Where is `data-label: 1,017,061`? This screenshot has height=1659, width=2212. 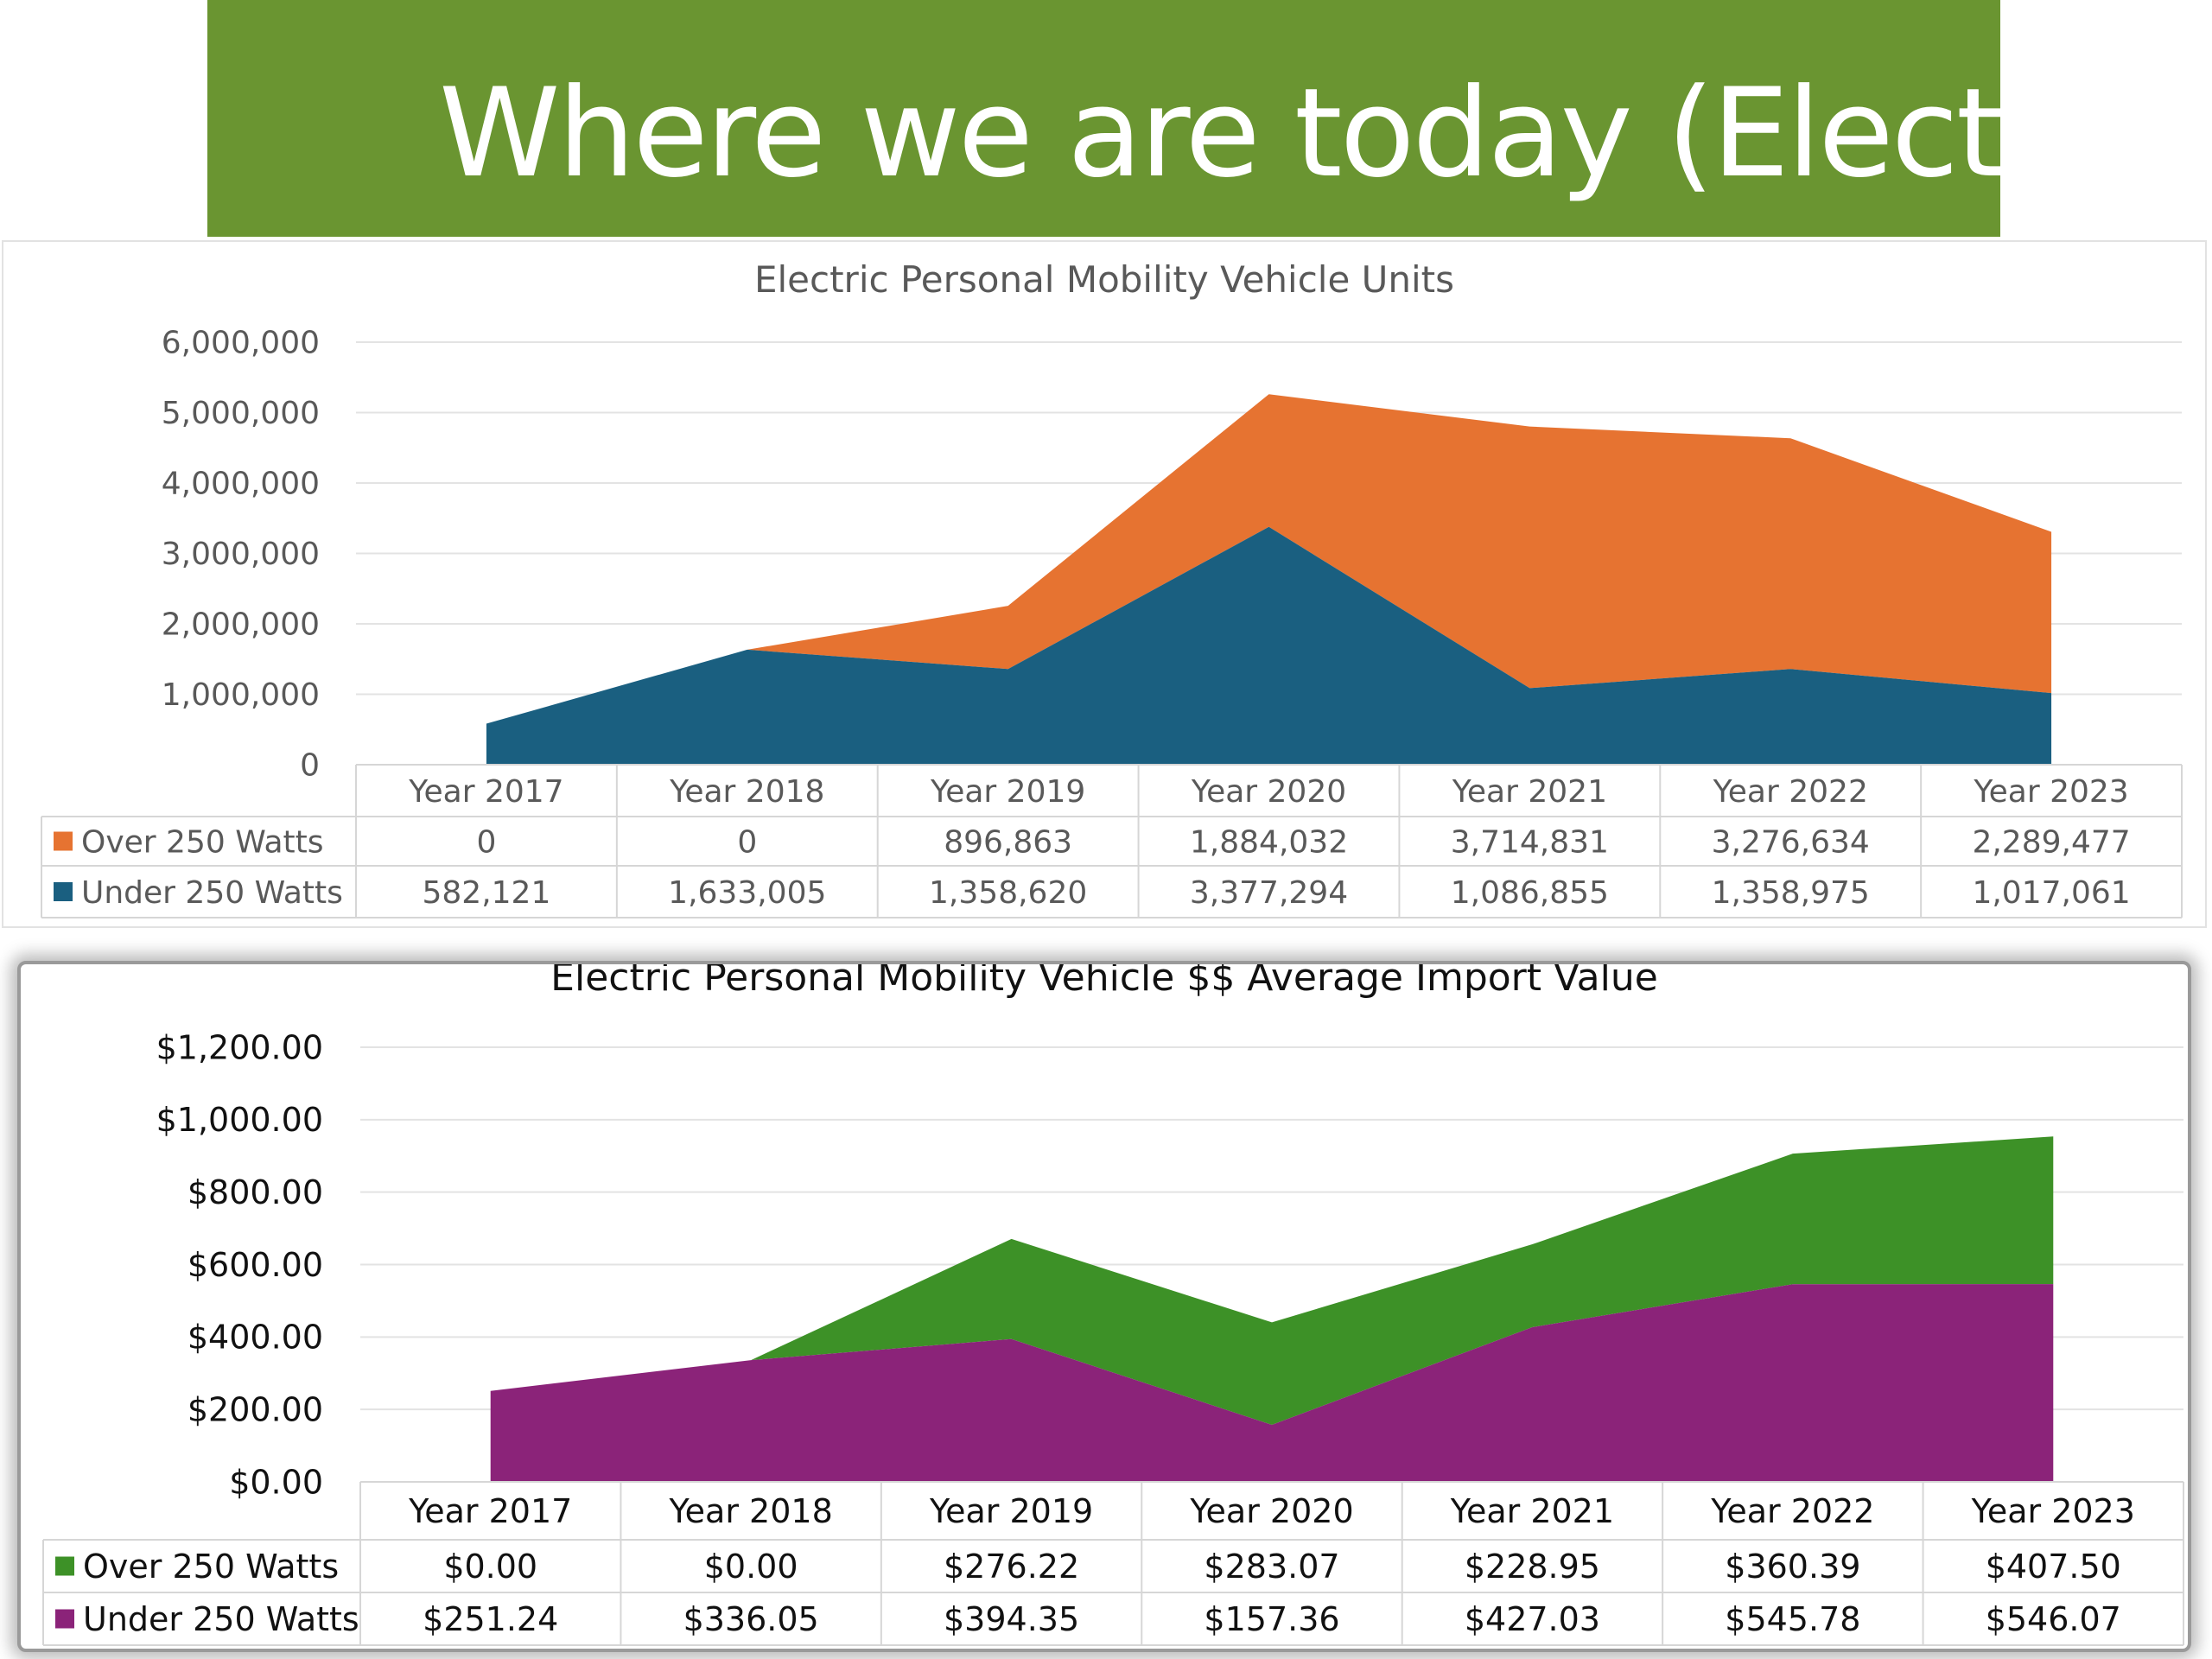
data-label: 1,017,061 is located at coordinates (2051, 893).